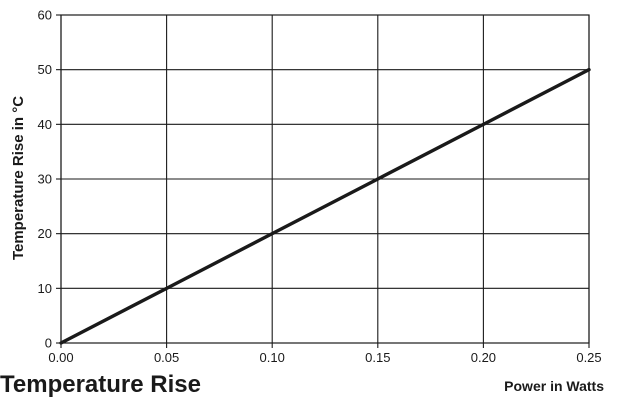  I want to click on y-tick-label: 0, so click(48, 343).